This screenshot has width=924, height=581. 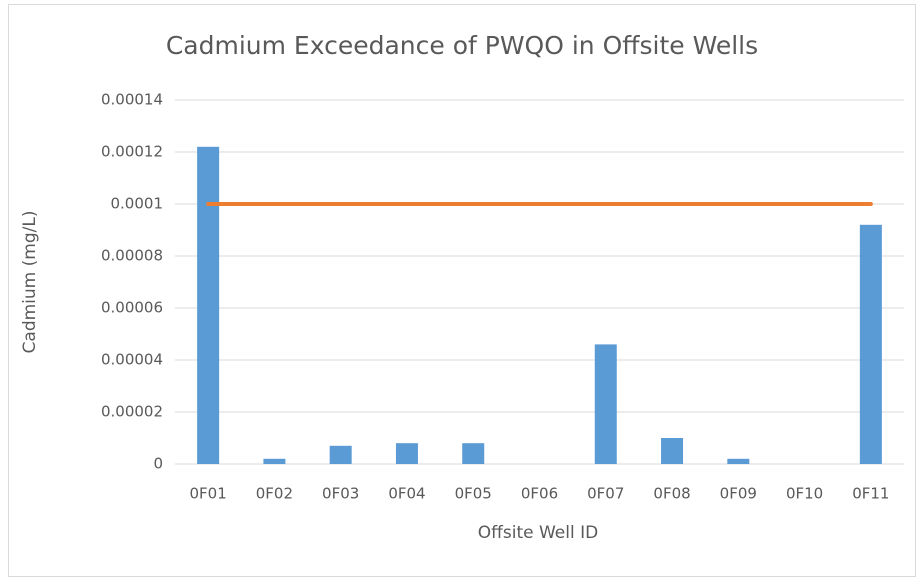 I want to click on y-tick-label: 0.00012, so click(x=132, y=152).